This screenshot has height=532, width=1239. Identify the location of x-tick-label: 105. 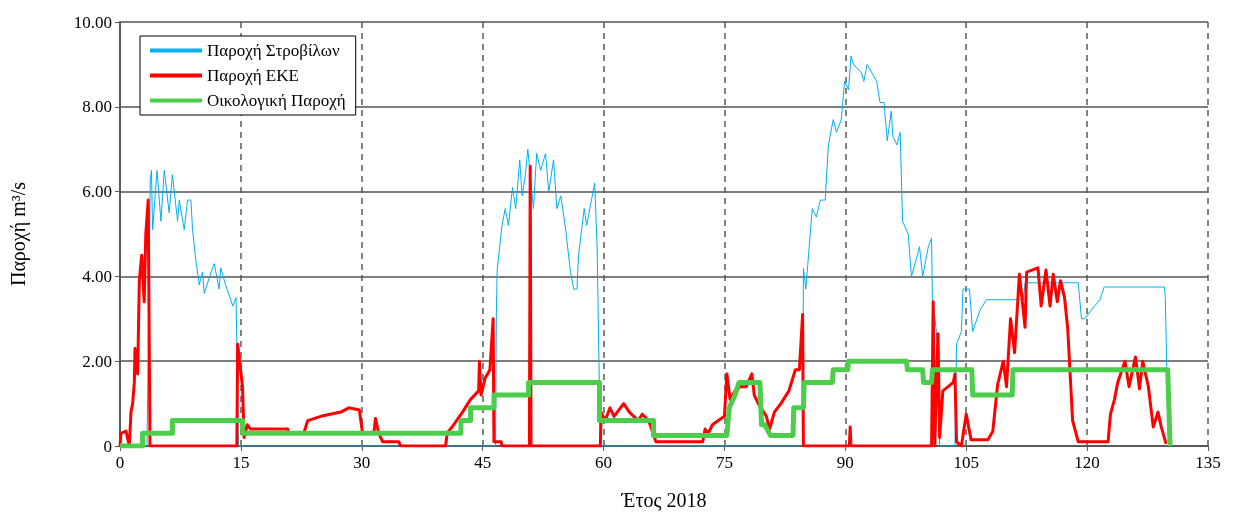
(966, 462).